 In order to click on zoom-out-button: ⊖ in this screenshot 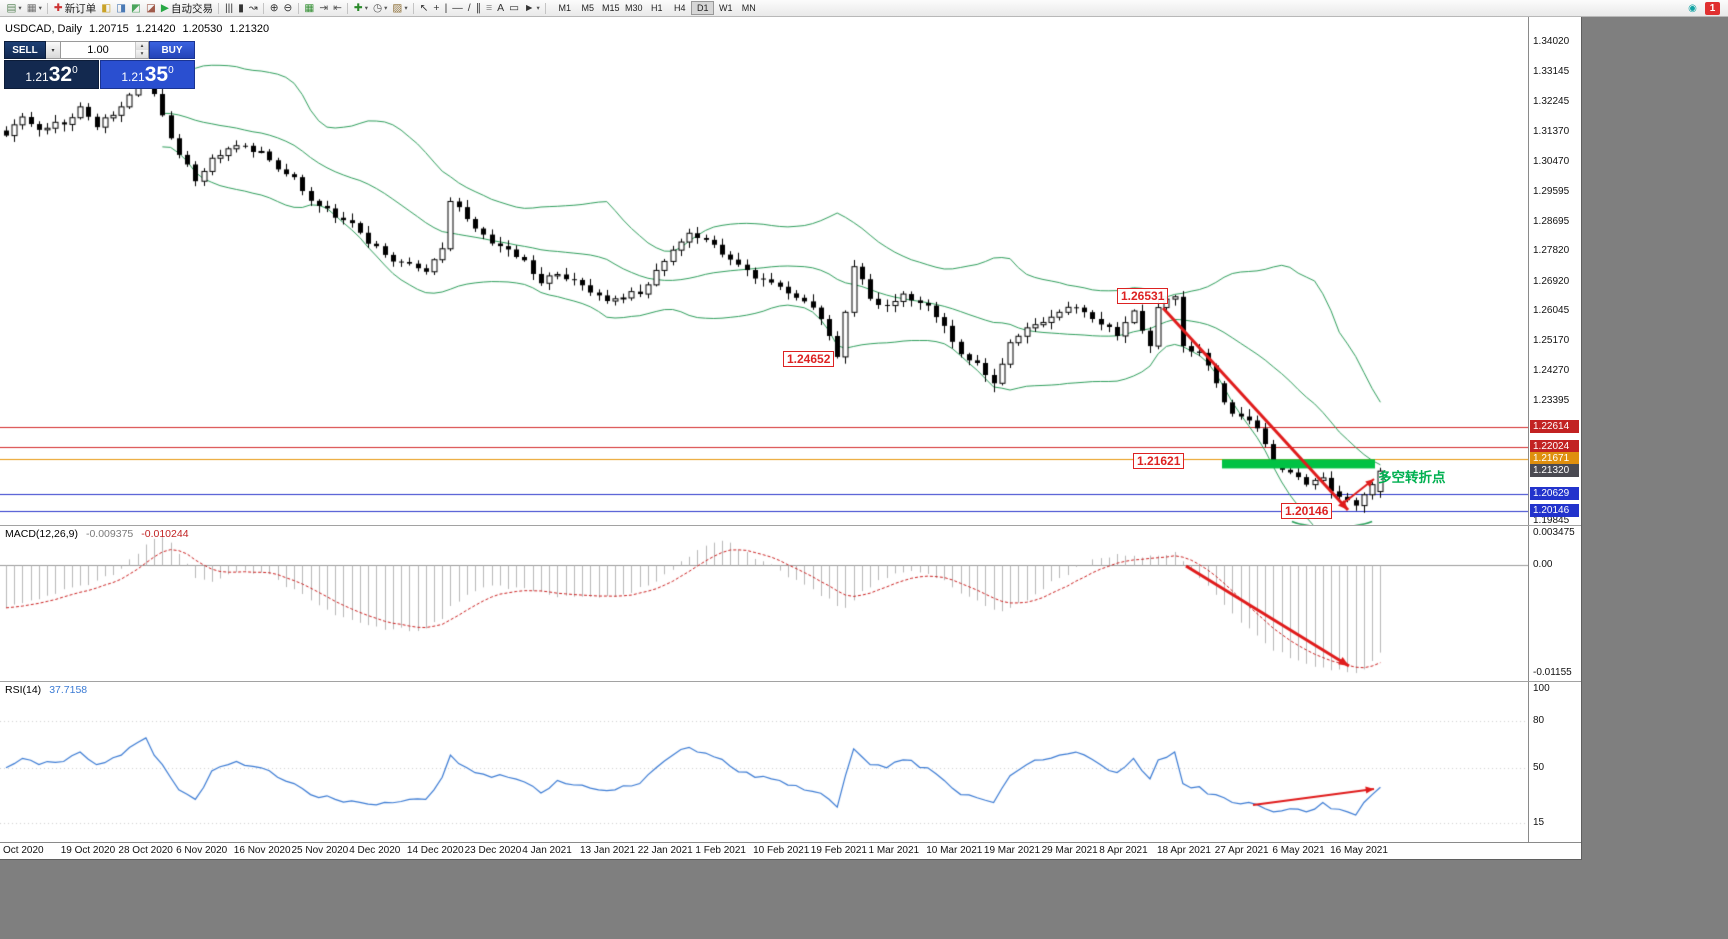, I will do `click(288, 8)`.